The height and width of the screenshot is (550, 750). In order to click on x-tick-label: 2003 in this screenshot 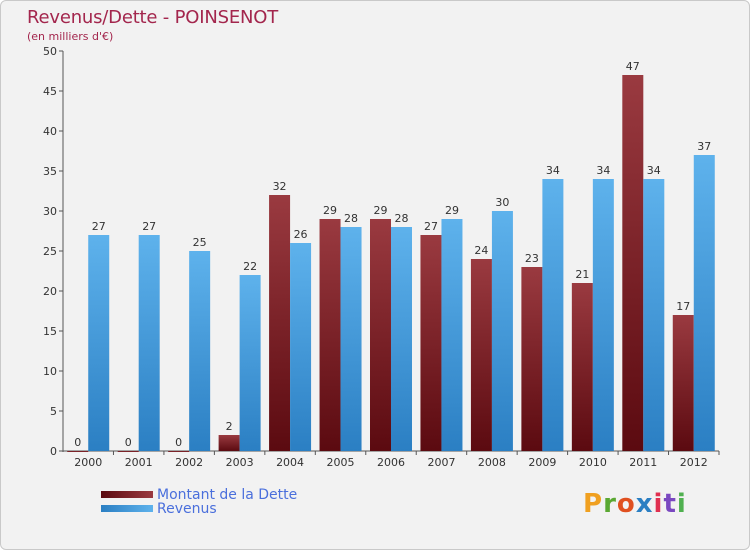, I will do `click(240, 462)`.